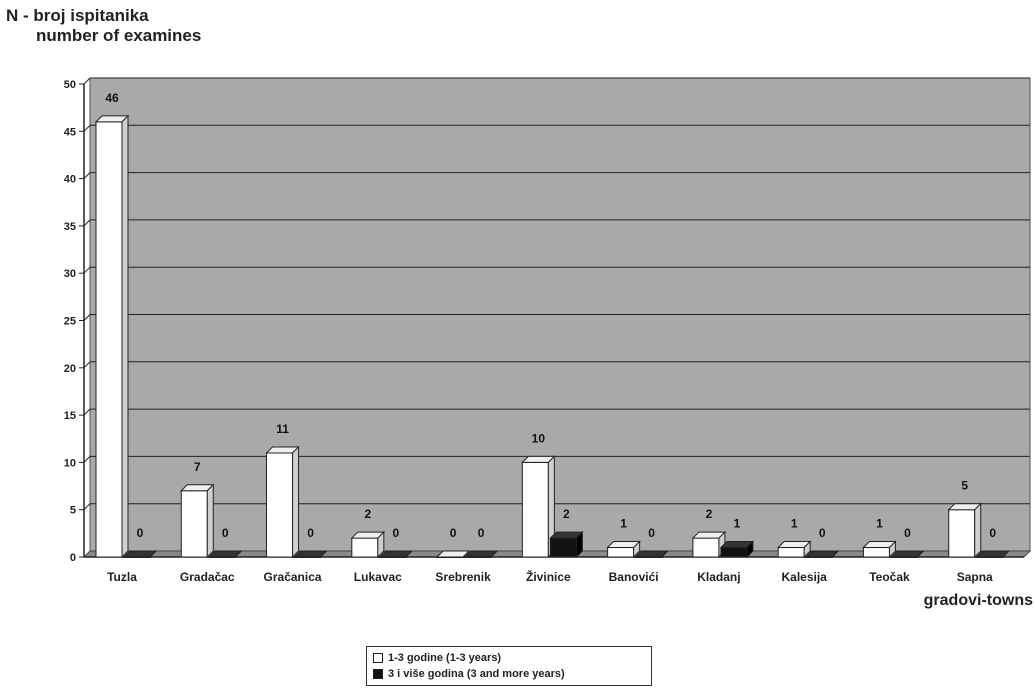  I want to click on y-tick-label: 10, so click(70, 463).